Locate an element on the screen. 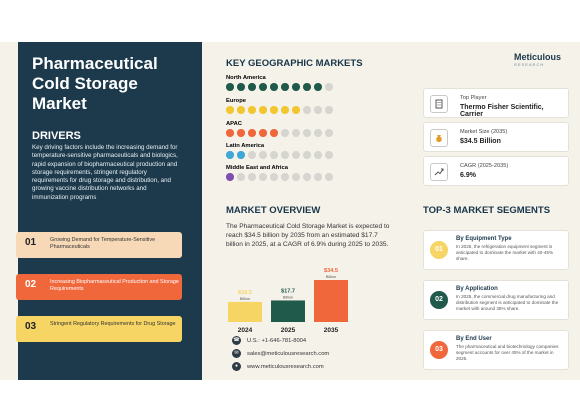 This screenshot has height=419, width=580. email-icon: ✉ is located at coordinates (236, 353).